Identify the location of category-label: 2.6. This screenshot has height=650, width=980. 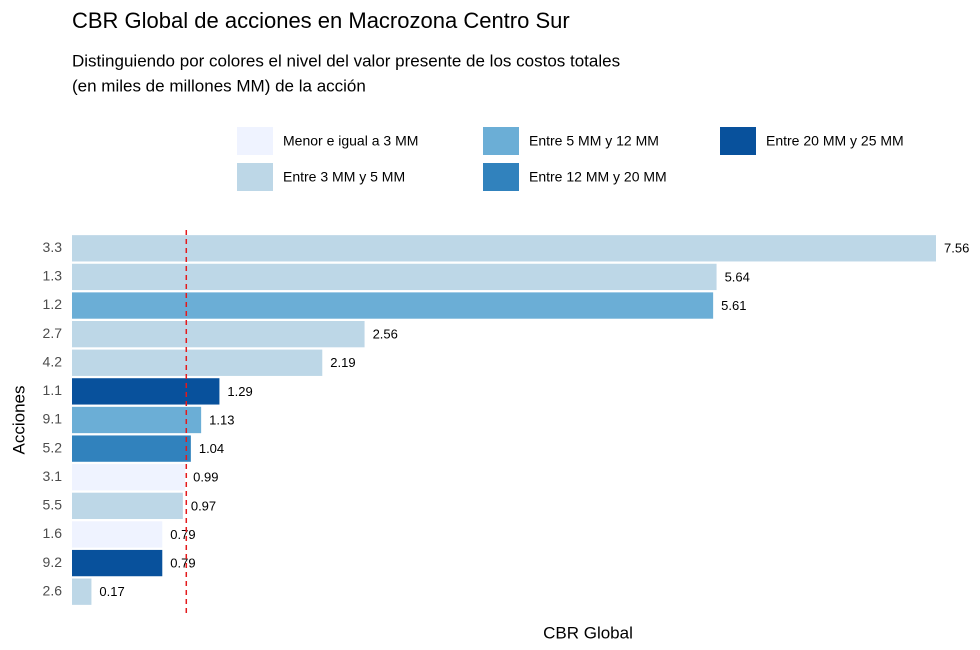
(53, 590).